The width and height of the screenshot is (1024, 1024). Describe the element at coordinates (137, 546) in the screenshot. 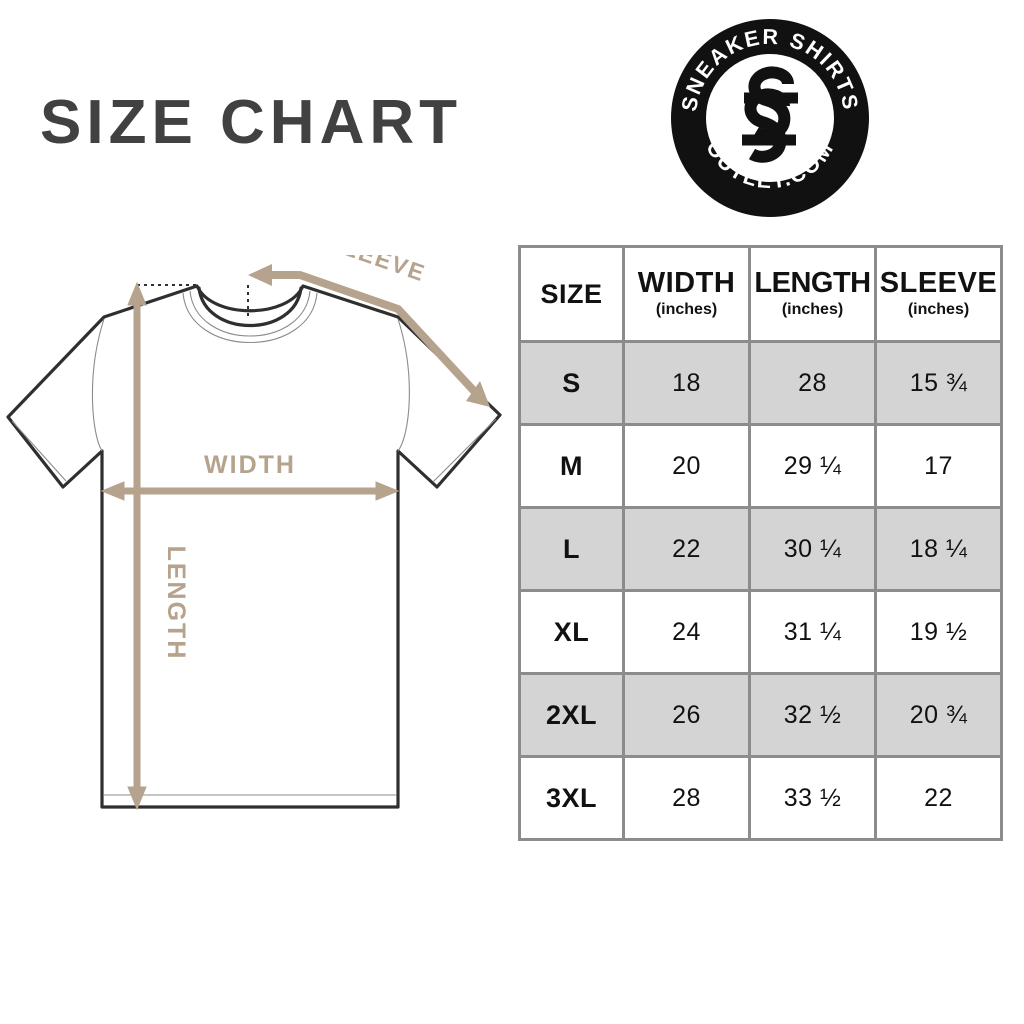

I see `length-measure-arrow` at that location.